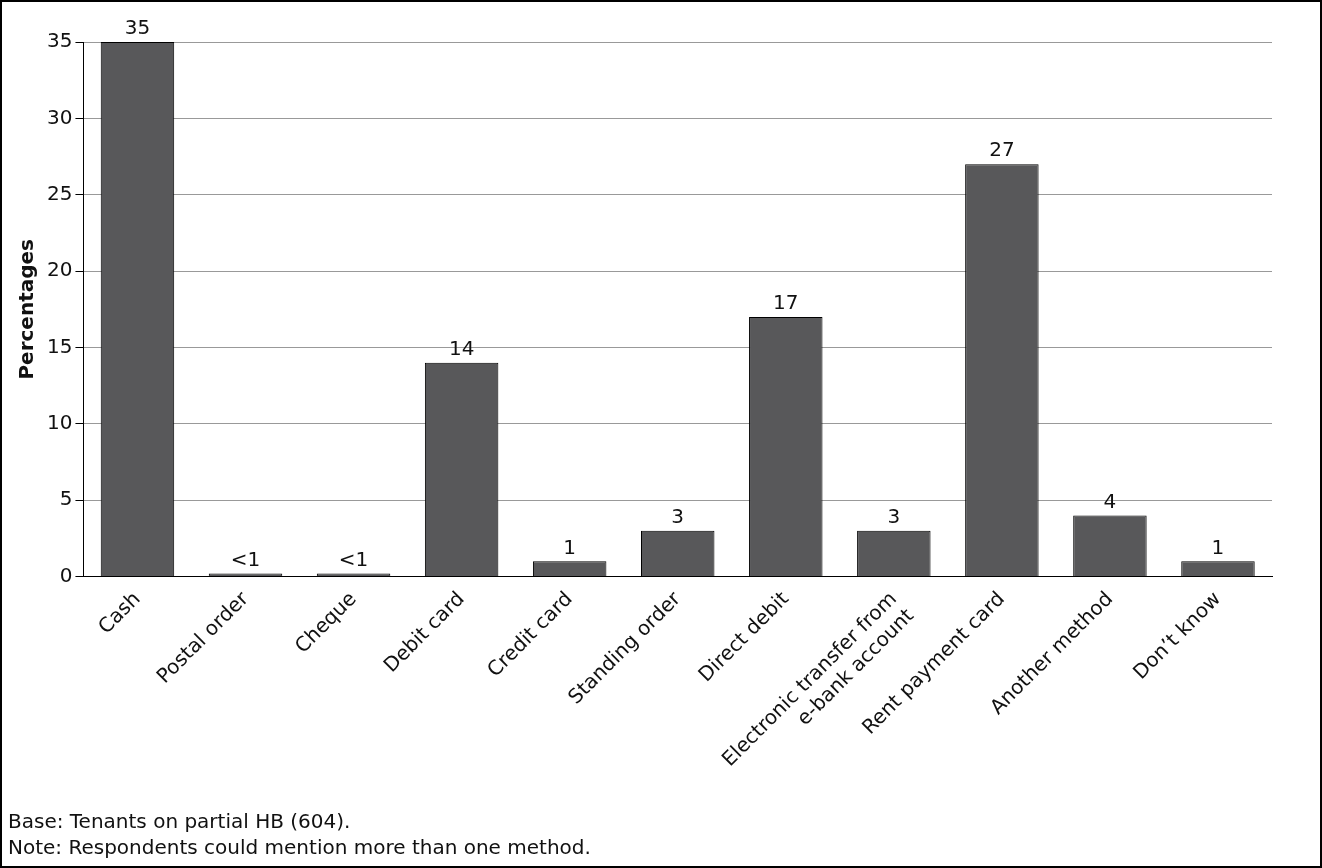 The width and height of the screenshot is (1322, 868). I want to click on y-tick-label: 5, so click(66, 498).